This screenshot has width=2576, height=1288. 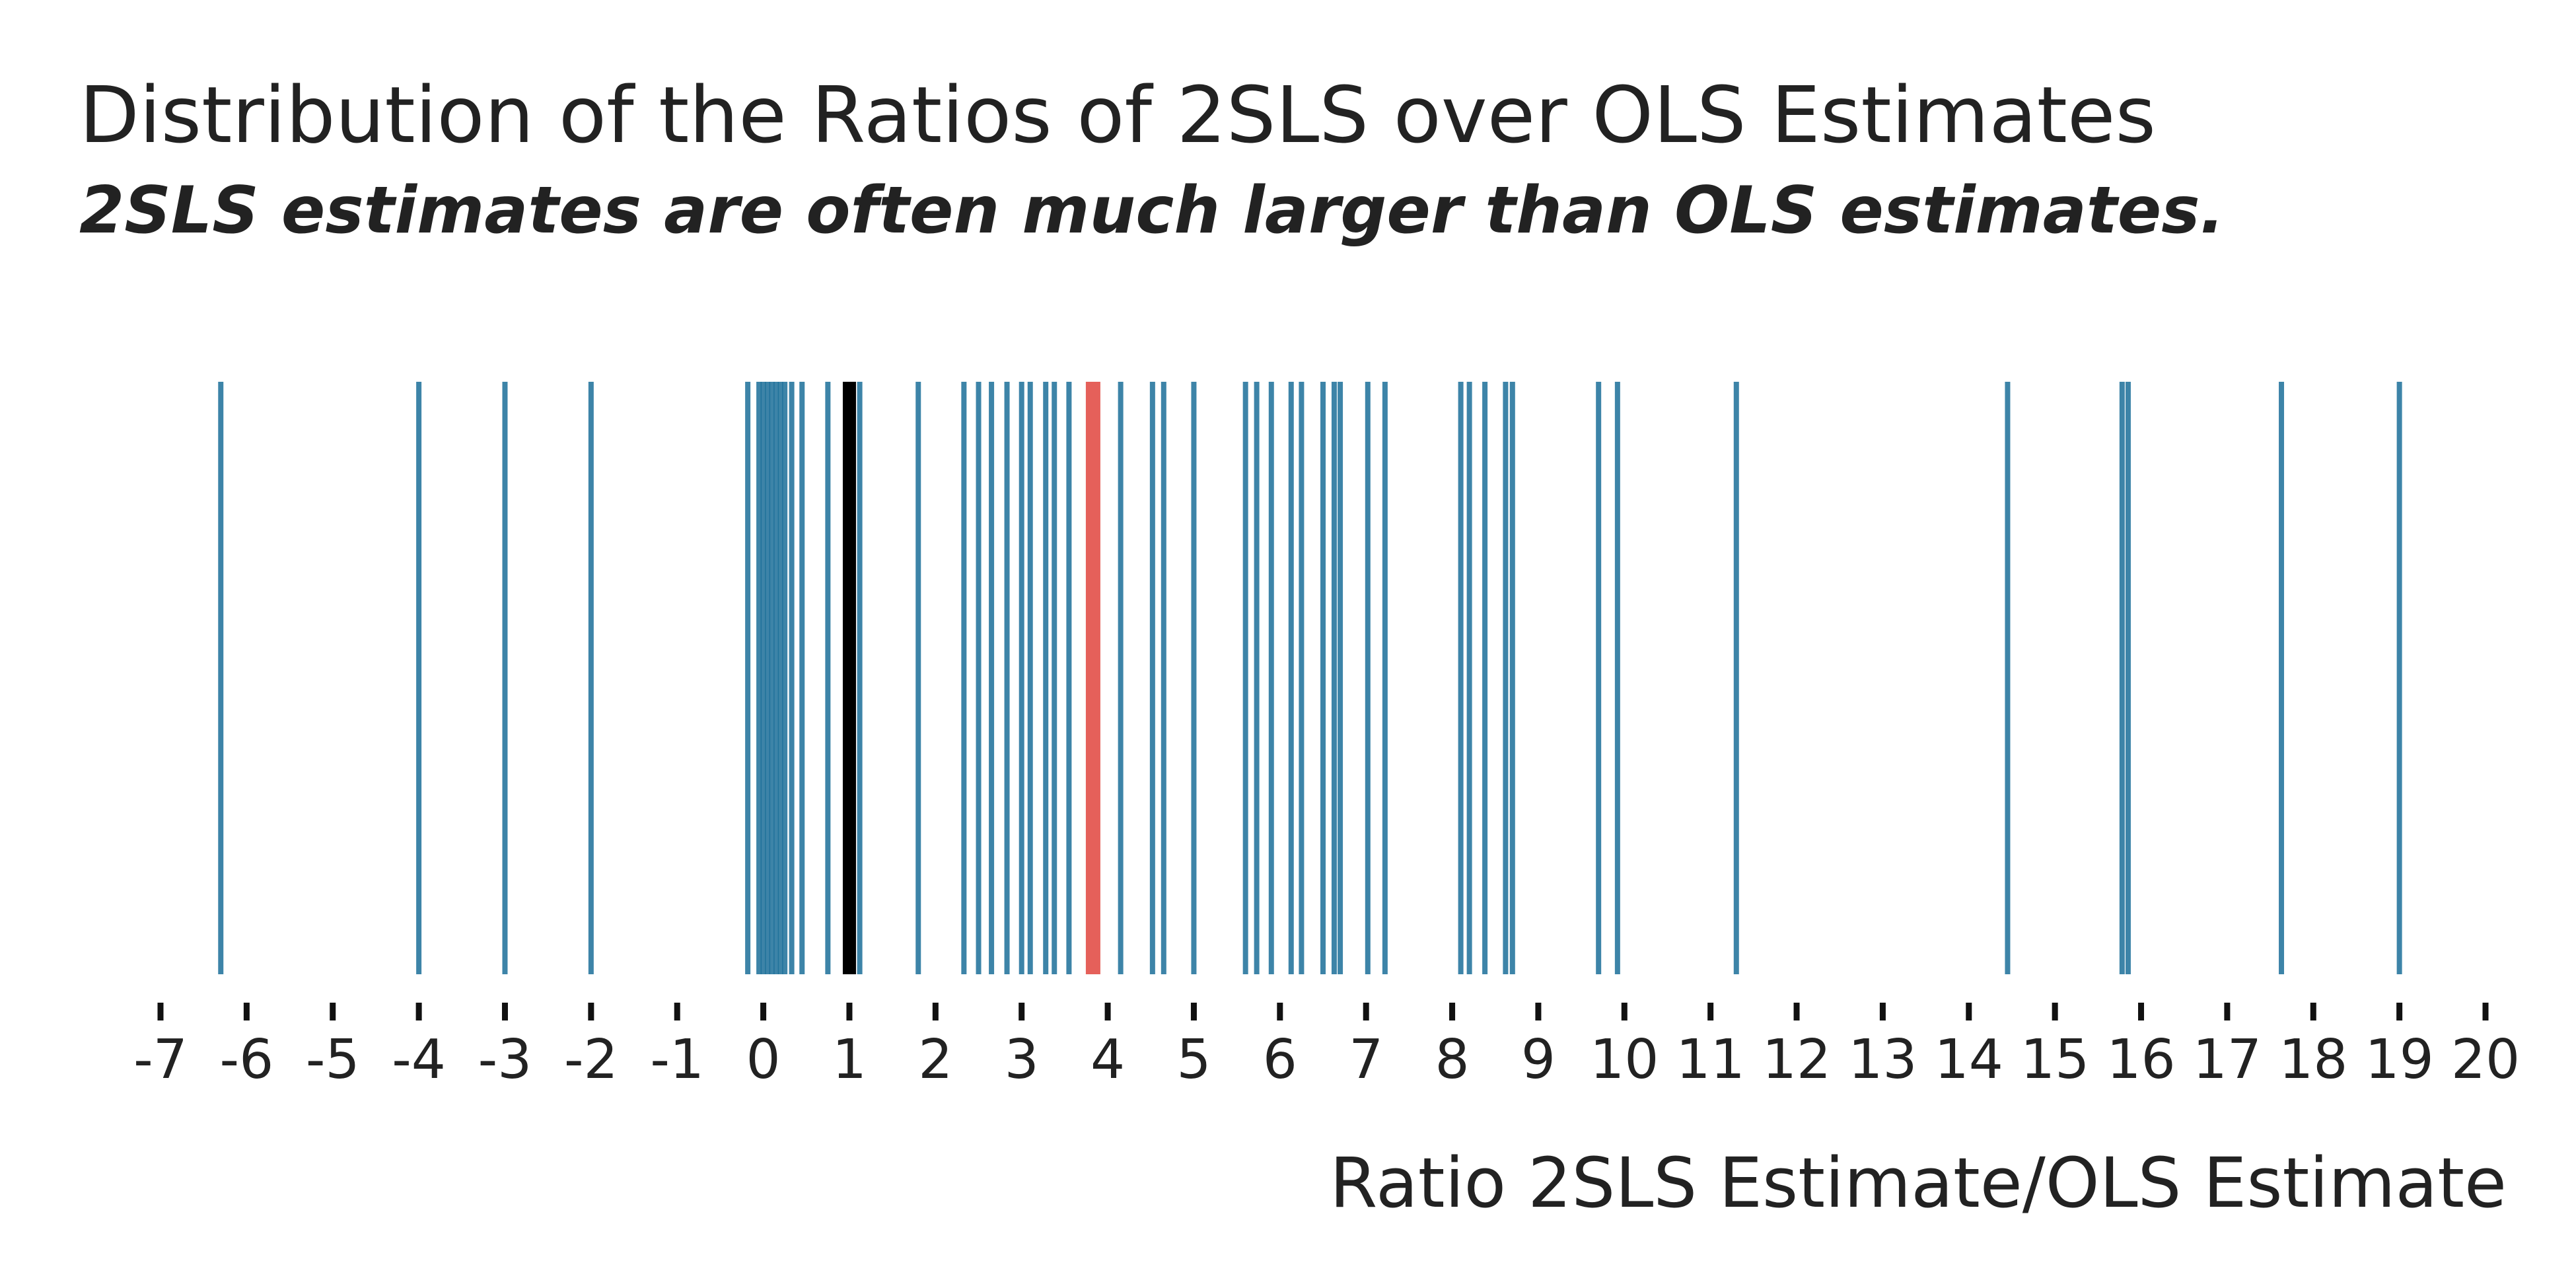 I want to click on x-tick-label: -5, so click(x=333, y=1059).